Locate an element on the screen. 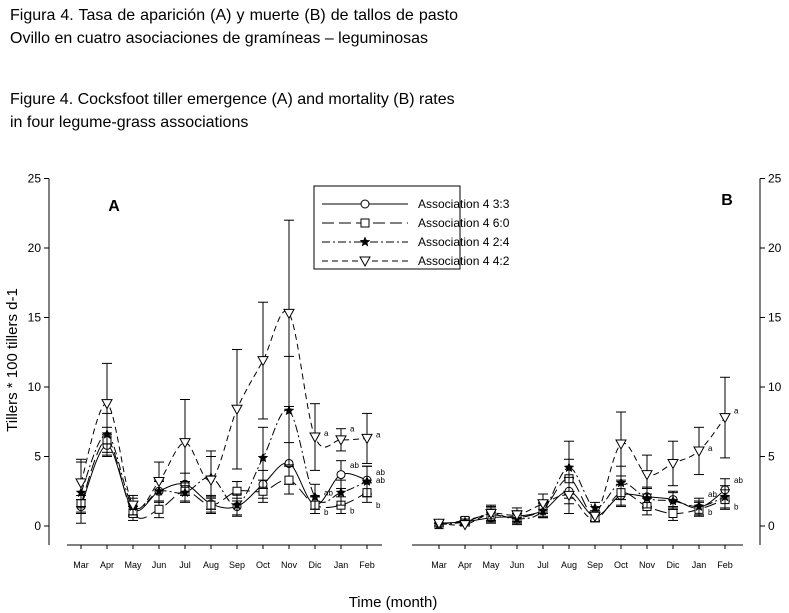 The image size is (789, 613). x-tick-label-jan: Jan is located at coordinates (341, 565).